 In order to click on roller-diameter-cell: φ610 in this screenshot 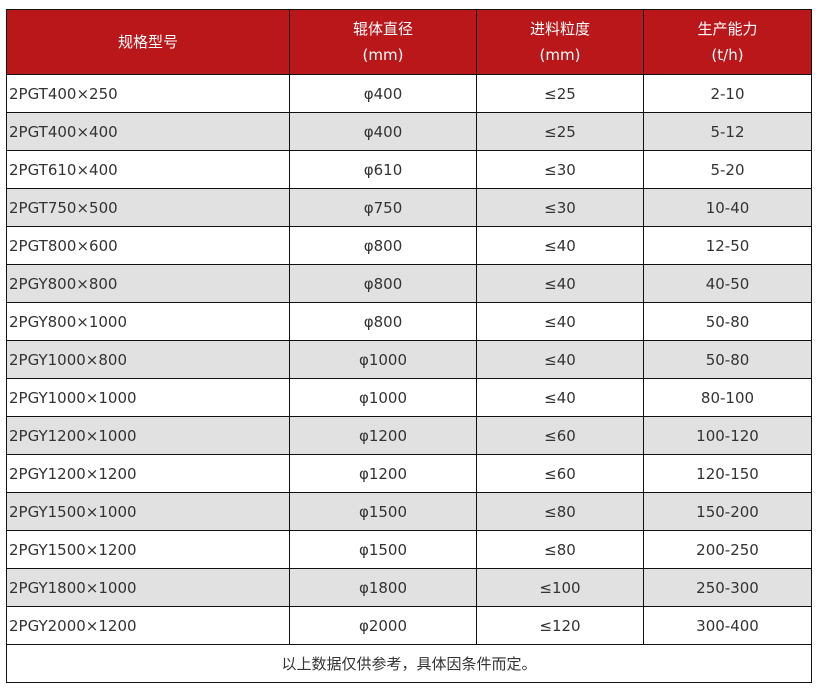, I will do `click(383, 169)`.